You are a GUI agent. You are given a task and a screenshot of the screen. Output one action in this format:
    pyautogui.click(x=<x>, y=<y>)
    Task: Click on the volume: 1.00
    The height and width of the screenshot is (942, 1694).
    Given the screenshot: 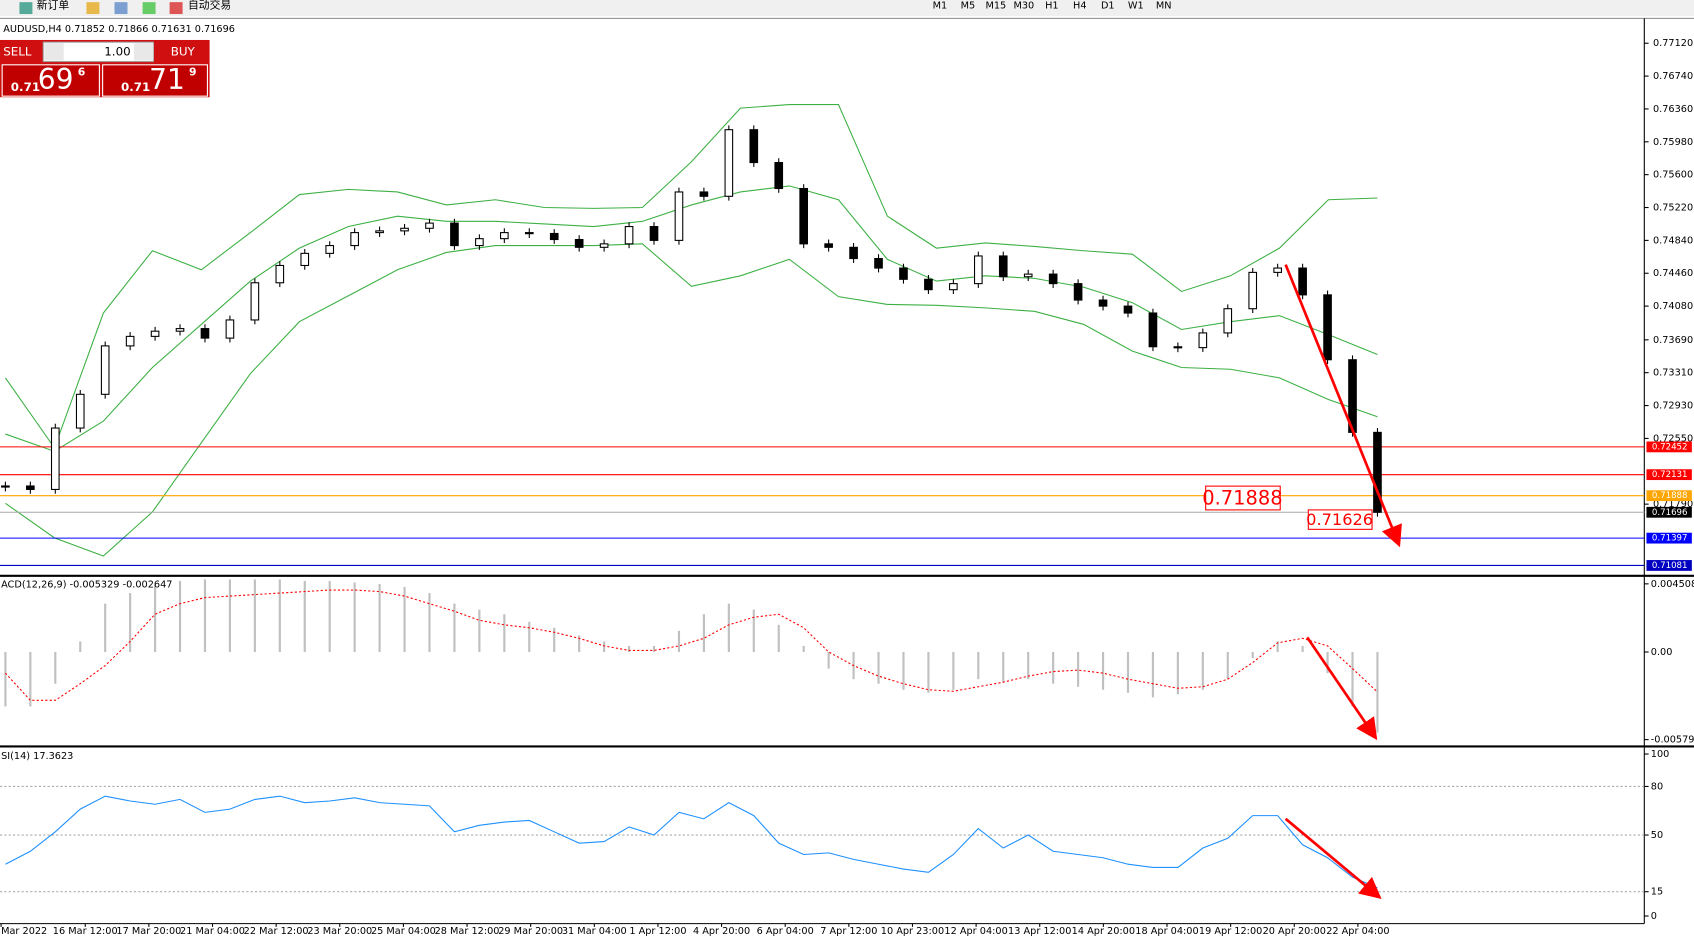 What is the action you would take?
    pyautogui.click(x=117, y=51)
    